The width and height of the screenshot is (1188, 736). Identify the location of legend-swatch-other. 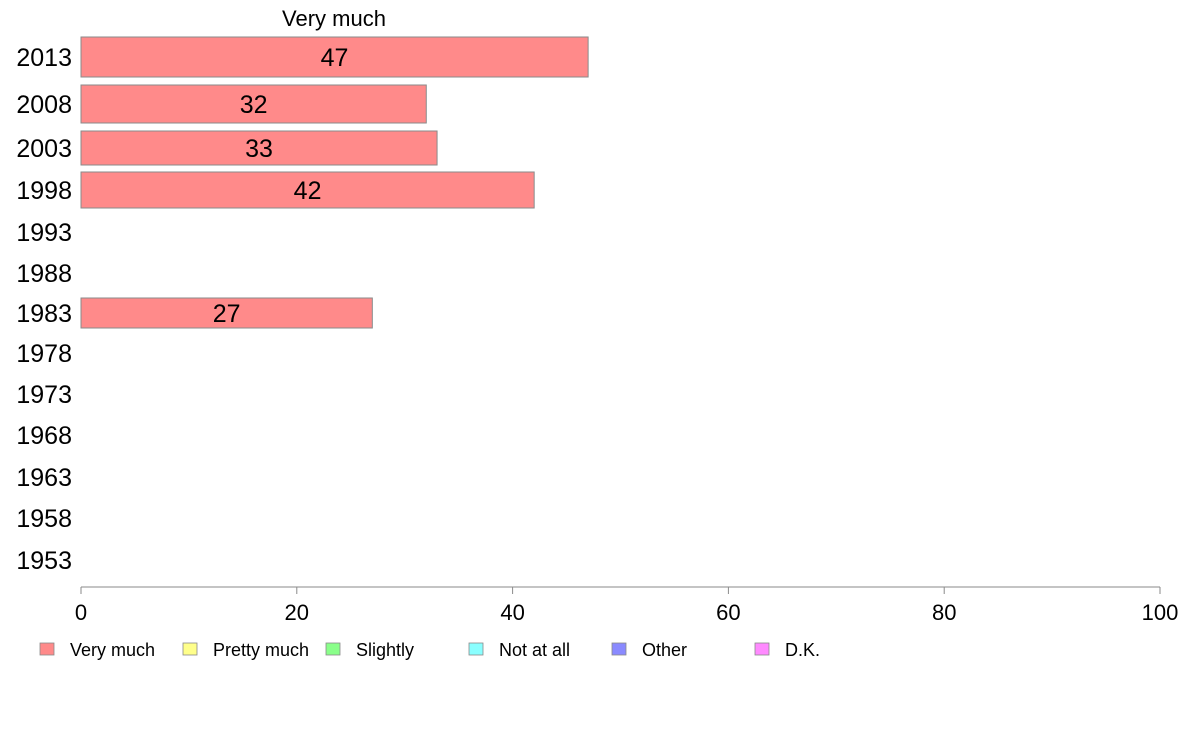
(619, 649).